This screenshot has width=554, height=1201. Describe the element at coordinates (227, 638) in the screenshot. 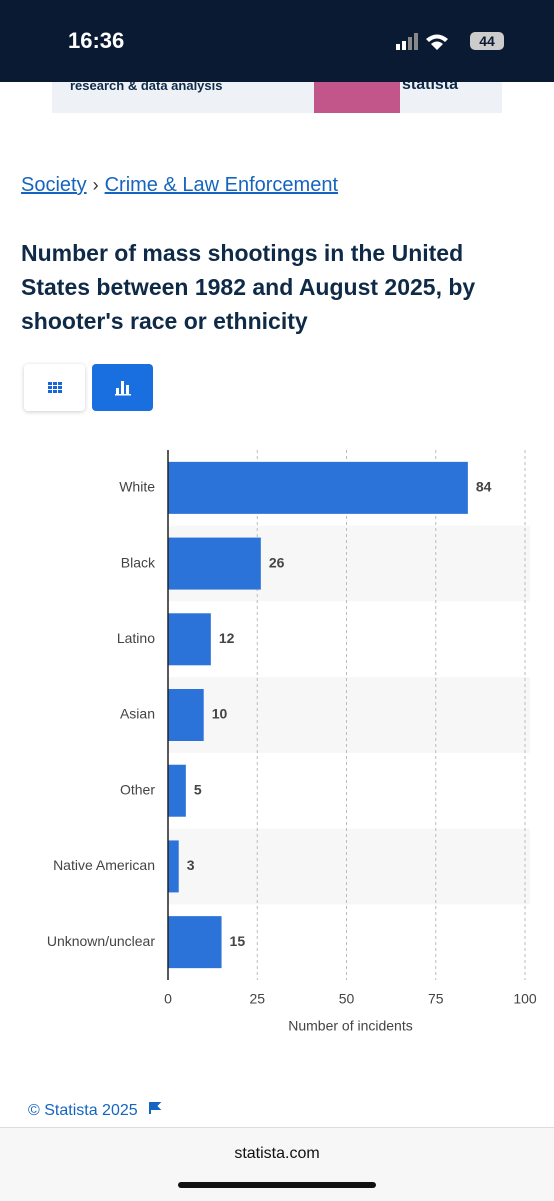

I see `value-label: 12` at that location.